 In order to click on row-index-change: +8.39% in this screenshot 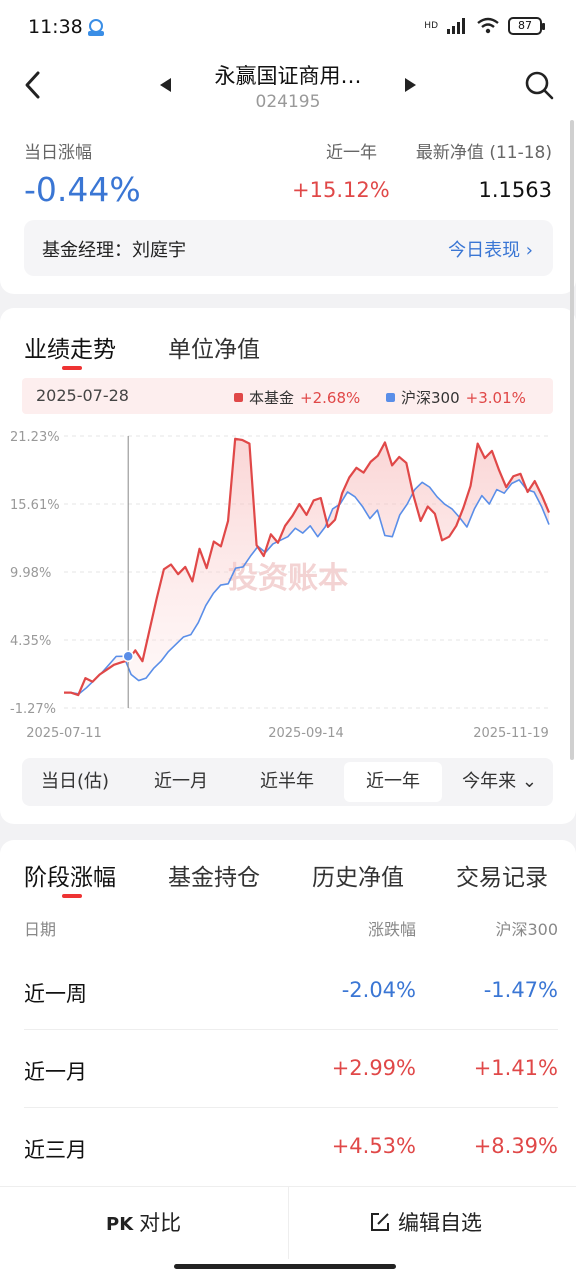, I will do `click(515, 1146)`.